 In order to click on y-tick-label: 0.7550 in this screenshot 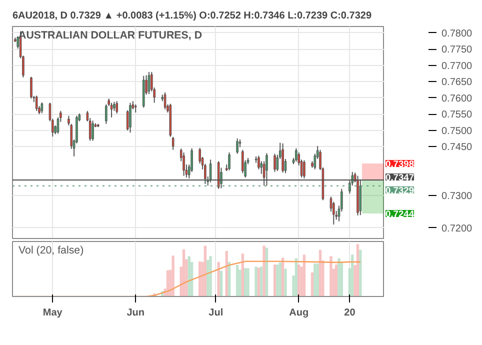, I will do `click(457, 115)`.